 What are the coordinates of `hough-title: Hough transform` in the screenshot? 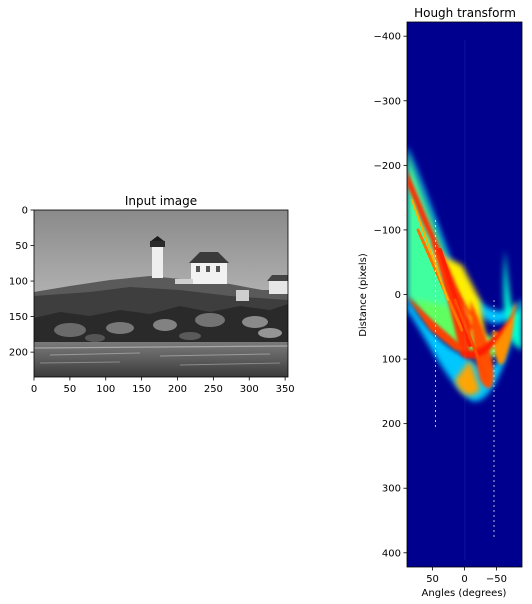 It's located at (465, 13).